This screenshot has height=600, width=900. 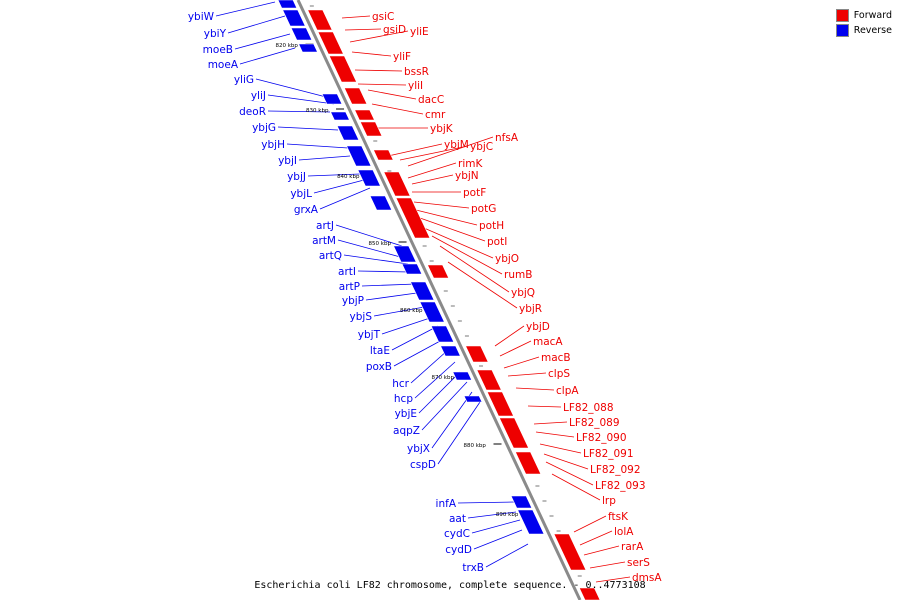 What do you see at coordinates (218, 50) in the screenshot?
I see `gene-label-moeB: moeB` at bounding box center [218, 50].